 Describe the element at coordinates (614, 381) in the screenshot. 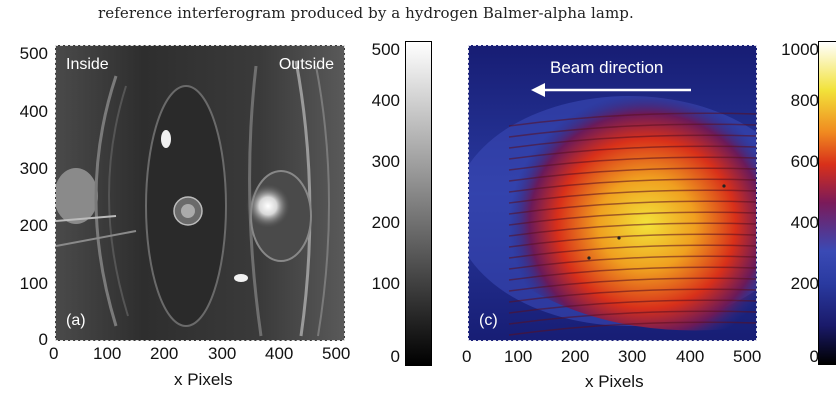

I see `x-axis-label-c: x Pixels` at that location.